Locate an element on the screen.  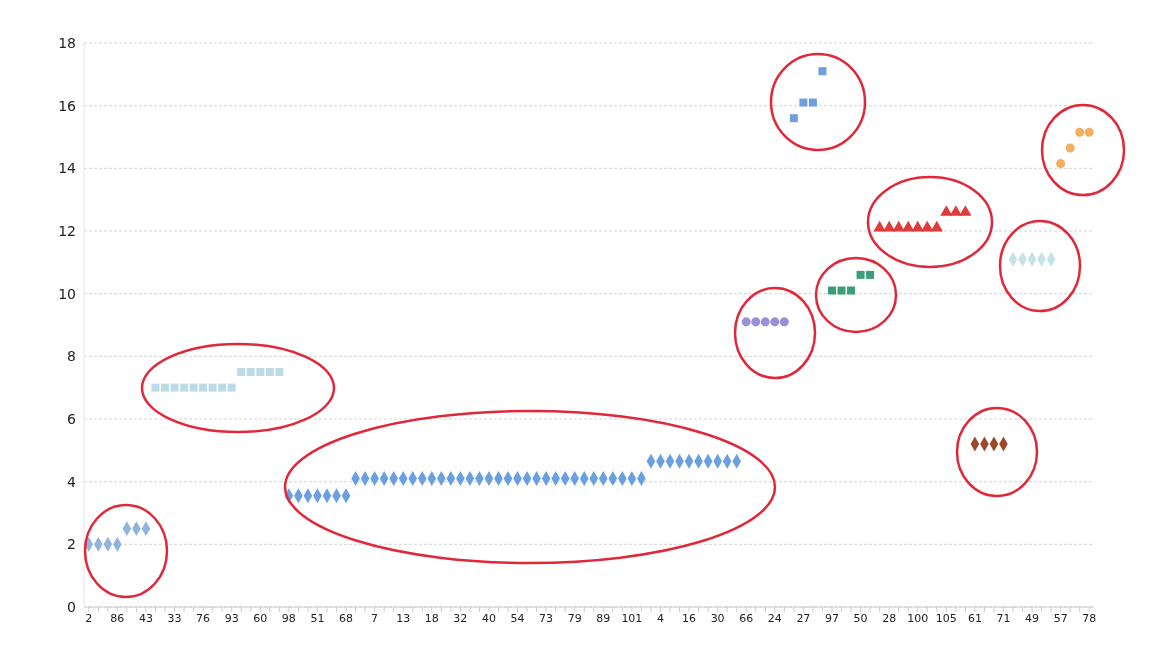
x-tick-label: 61 is located at coordinates (974, 618).